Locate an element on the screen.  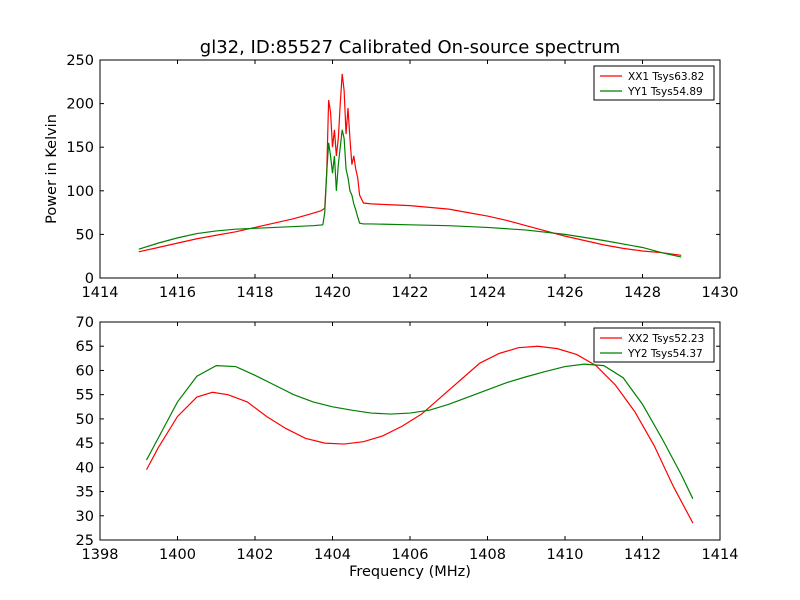
legend-label-1: XX1 Tsys63.82 is located at coordinates (666, 77).